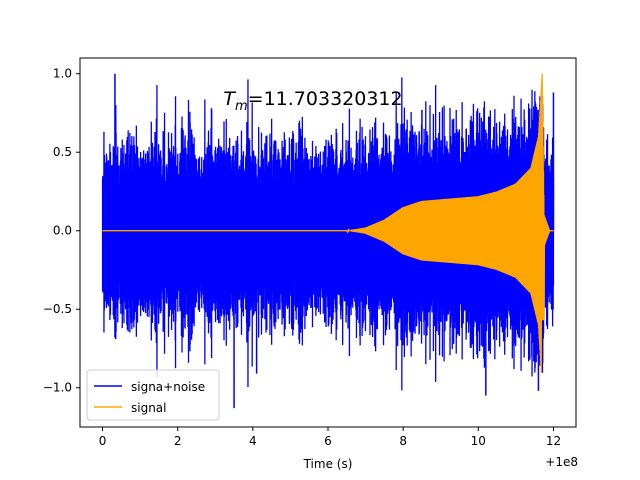  Describe the element at coordinates (241, 106) in the screenshot. I see `title-subscript: m` at that location.